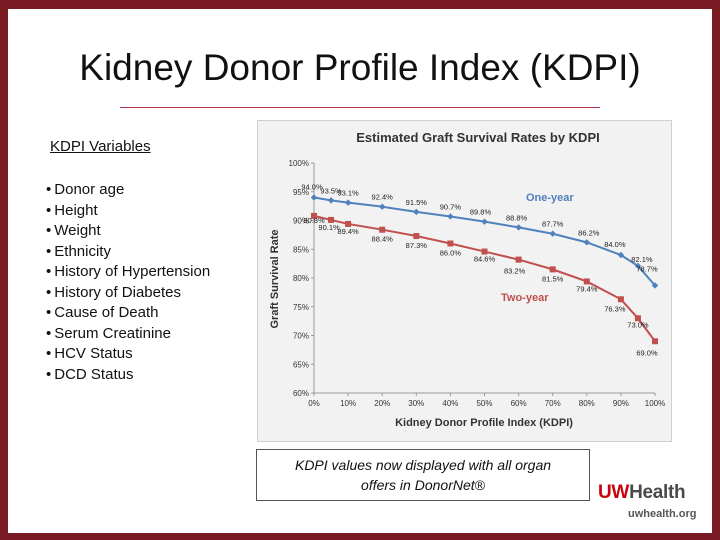 This screenshot has width=720, height=540. I want to click on one-year-data-label: 93.1%, so click(348, 193).